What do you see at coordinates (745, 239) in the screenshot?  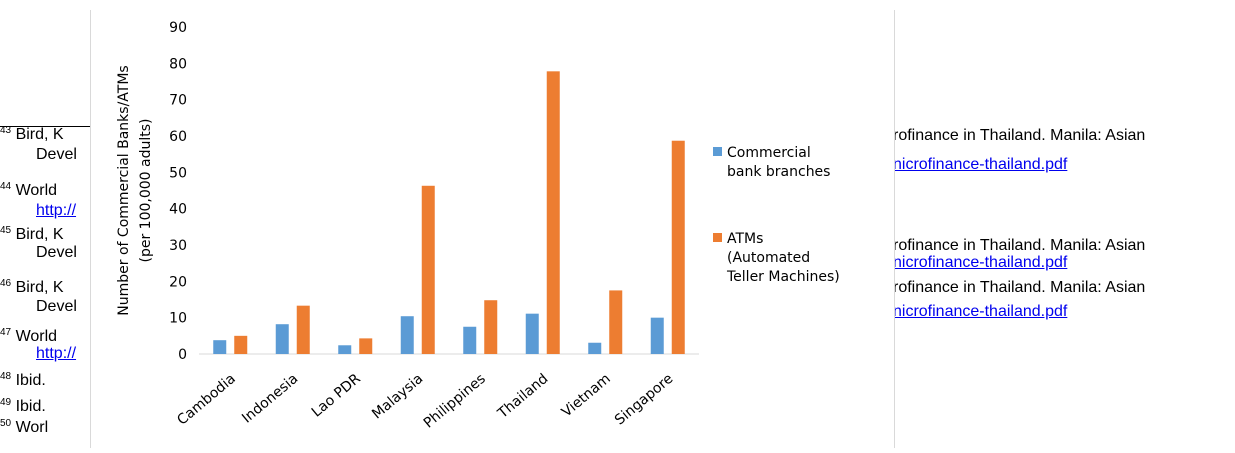 I see `legend-label: ATMs` at bounding box center [745, 239].